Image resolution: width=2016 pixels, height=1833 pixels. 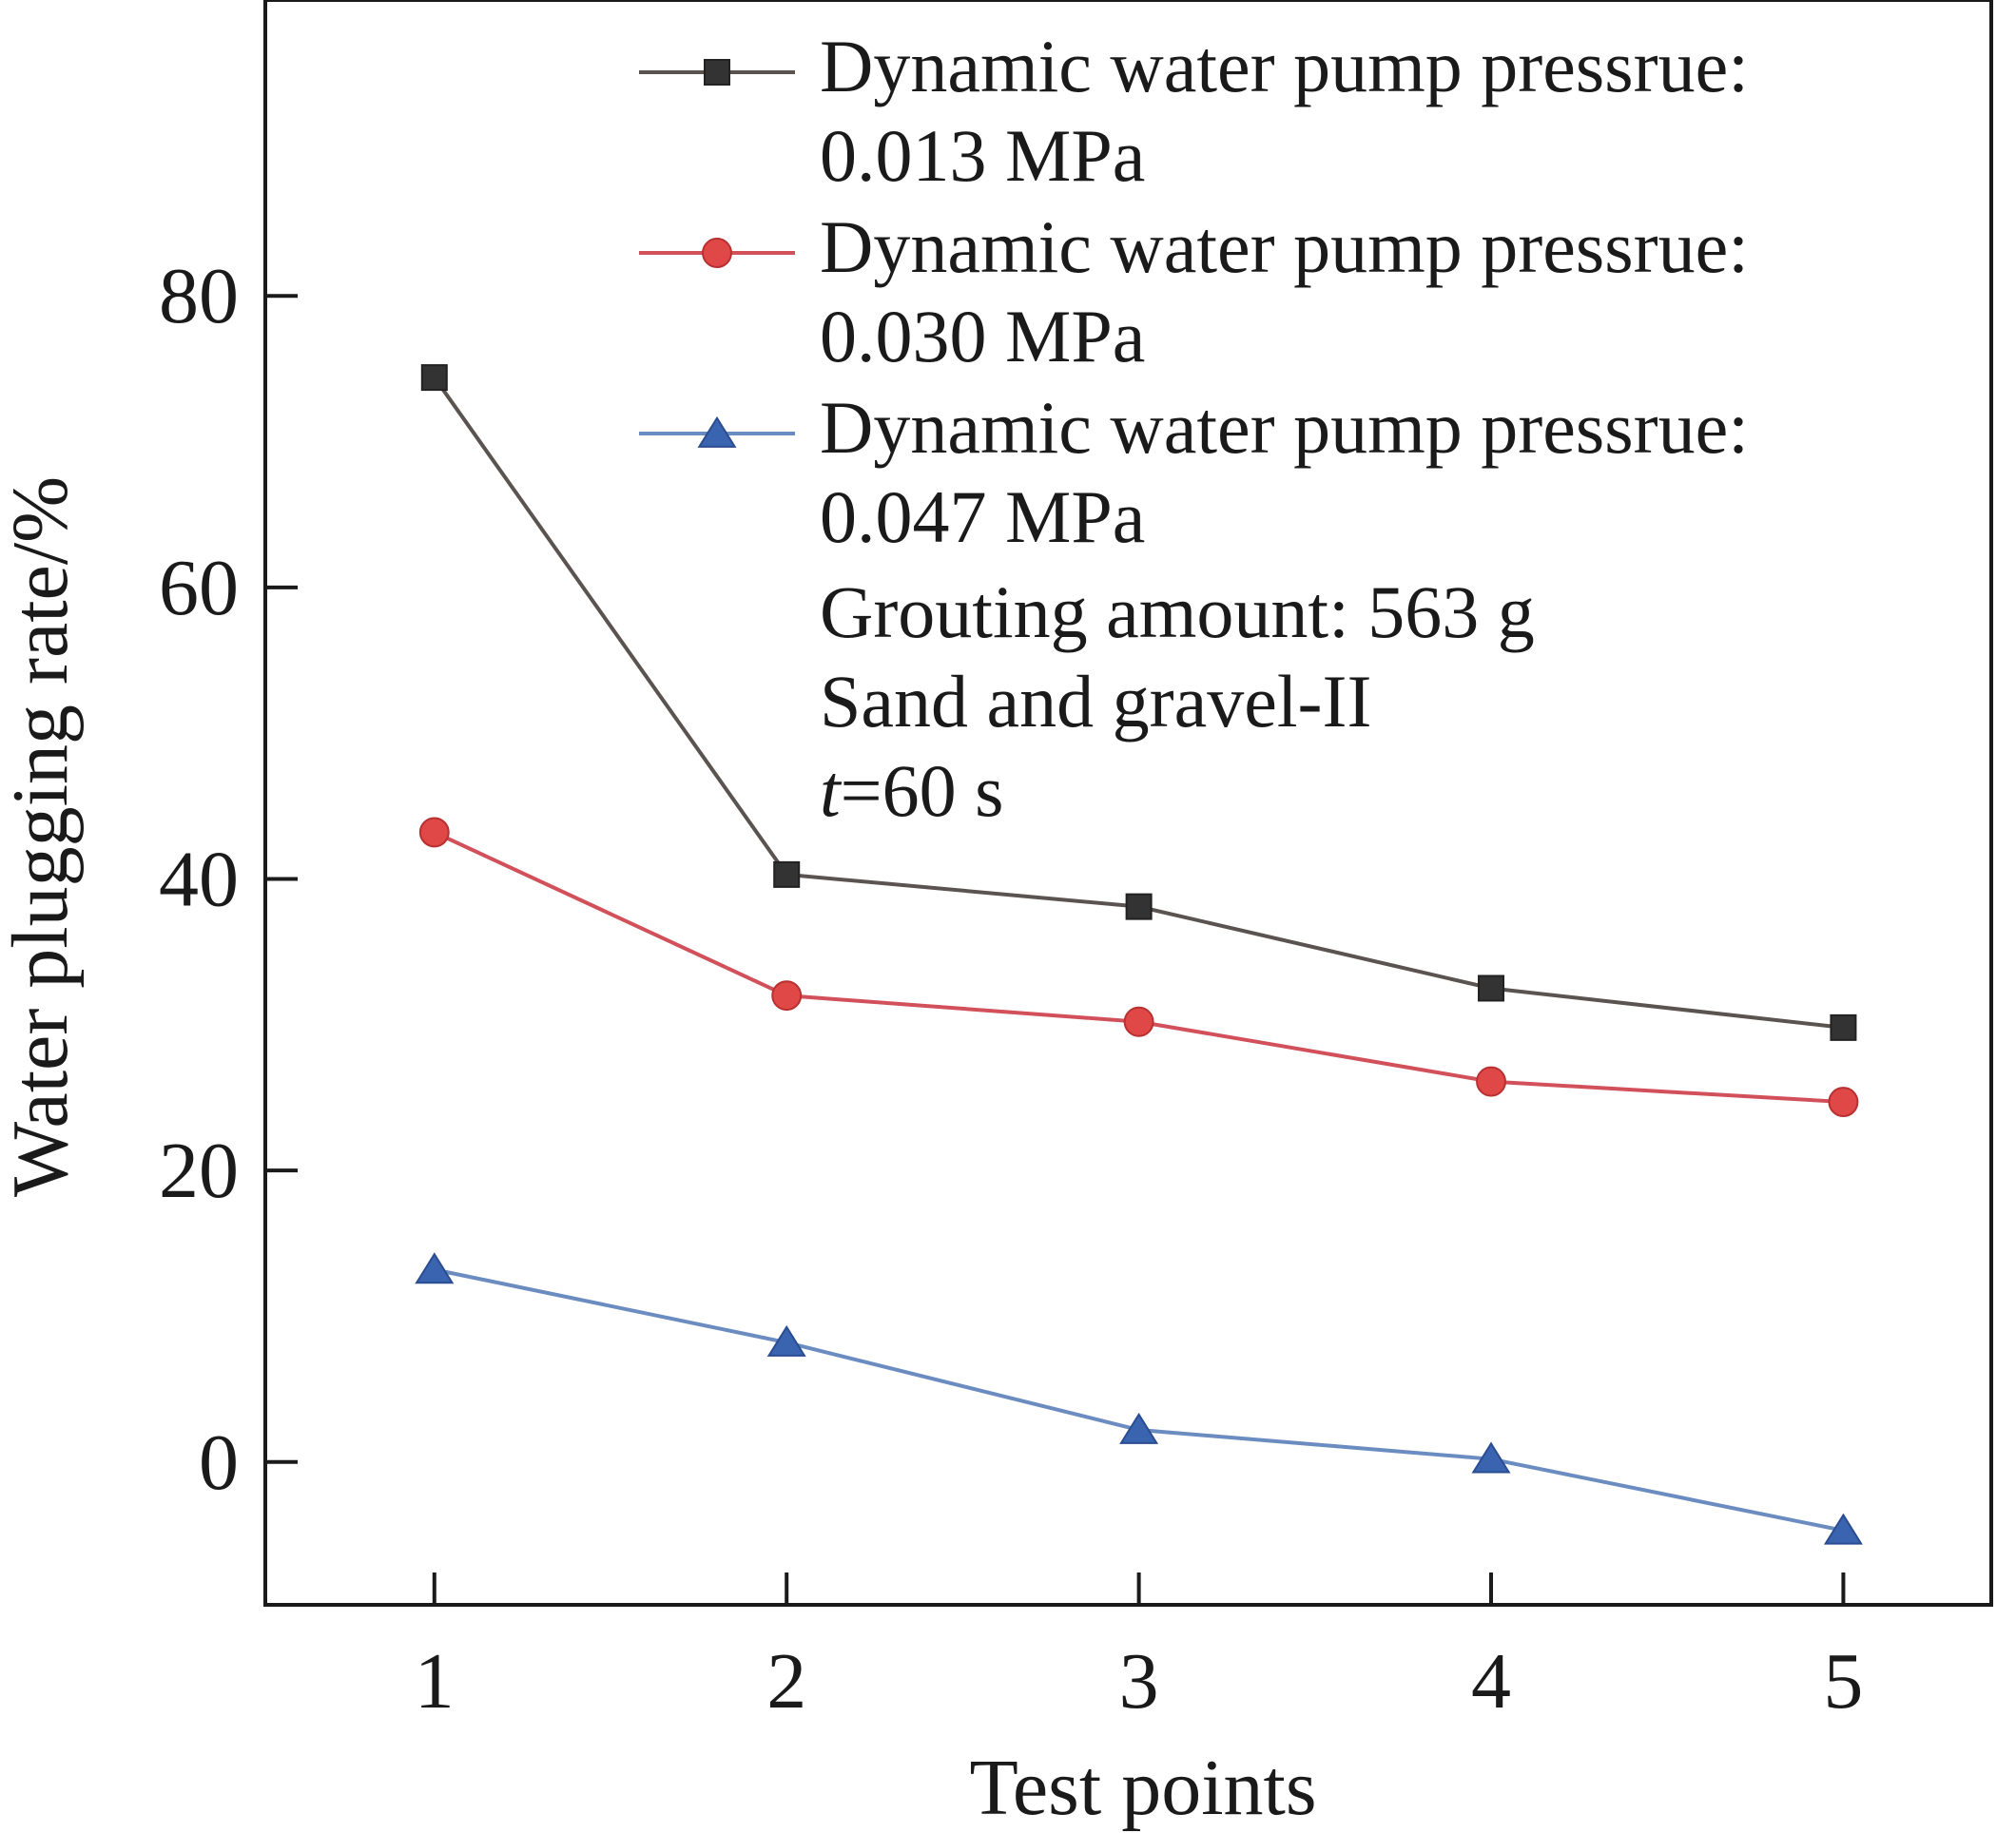 I want to click on y-tick-label-0: 0, so click(x=219, y=1462).